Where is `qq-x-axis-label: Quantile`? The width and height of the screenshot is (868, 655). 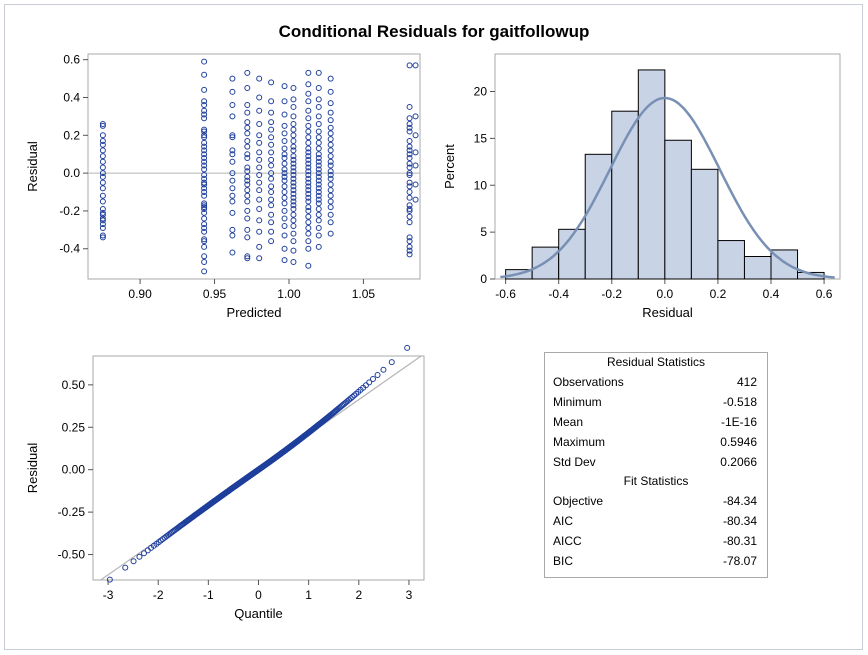
qq-x-axis-label: Quantile is located at coordinates (258, 613).